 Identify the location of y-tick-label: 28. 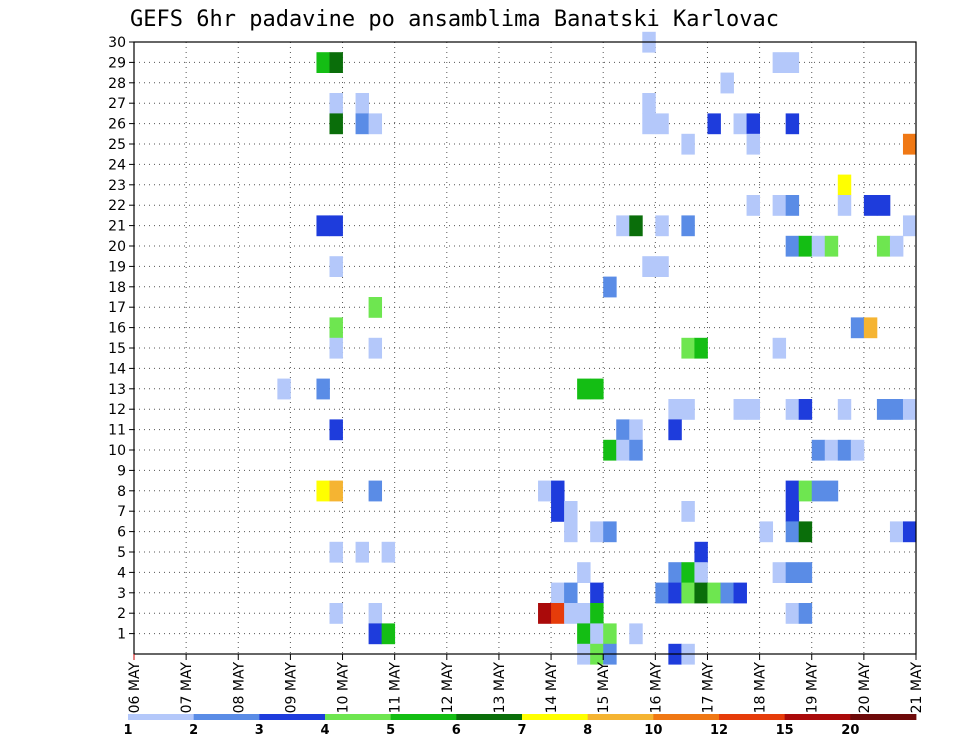
(117, 84).